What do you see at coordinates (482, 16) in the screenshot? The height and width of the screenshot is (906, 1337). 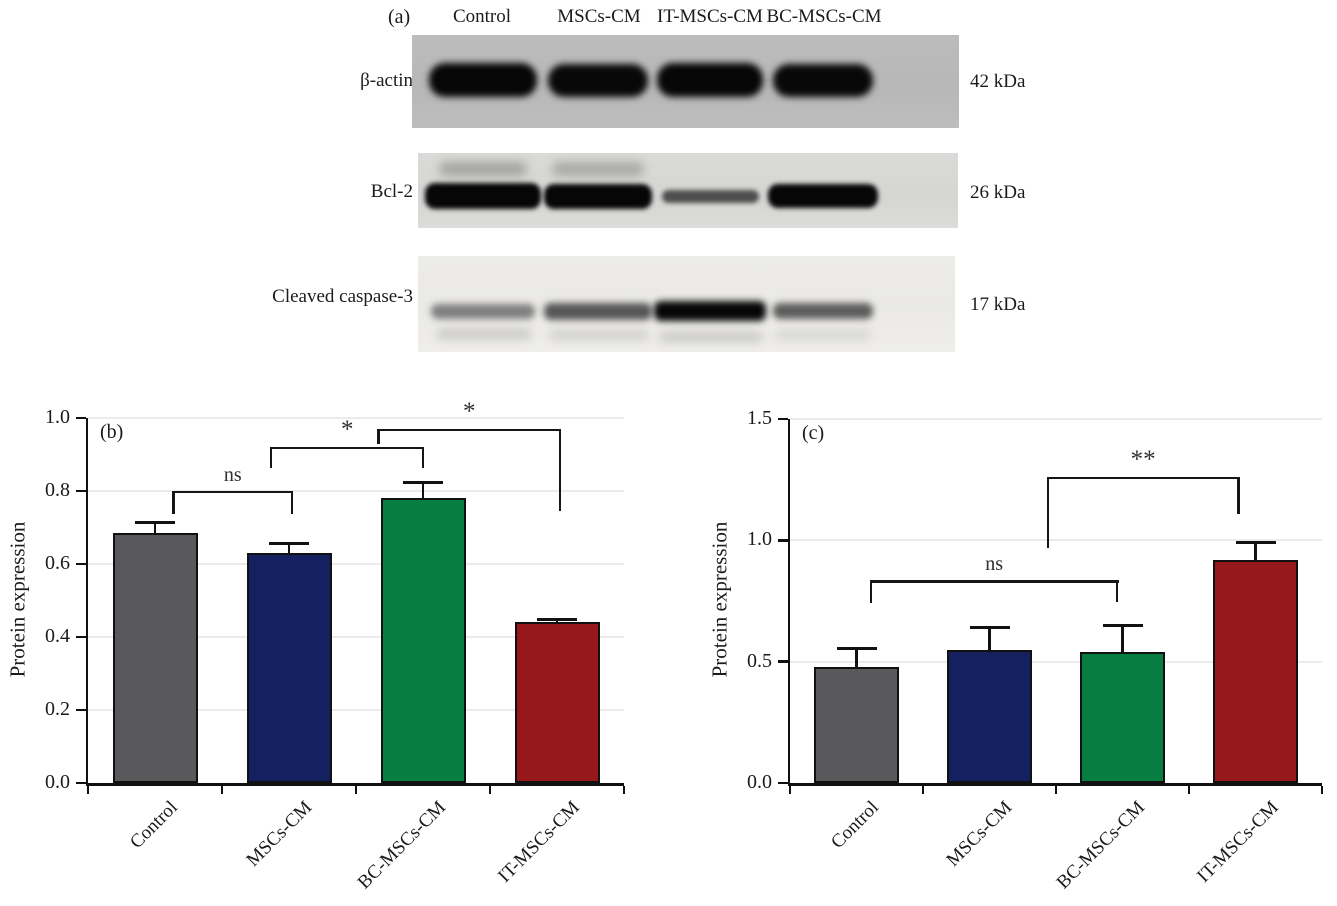 I see `lane-header-control: Control` at bounding box center [482, 16].